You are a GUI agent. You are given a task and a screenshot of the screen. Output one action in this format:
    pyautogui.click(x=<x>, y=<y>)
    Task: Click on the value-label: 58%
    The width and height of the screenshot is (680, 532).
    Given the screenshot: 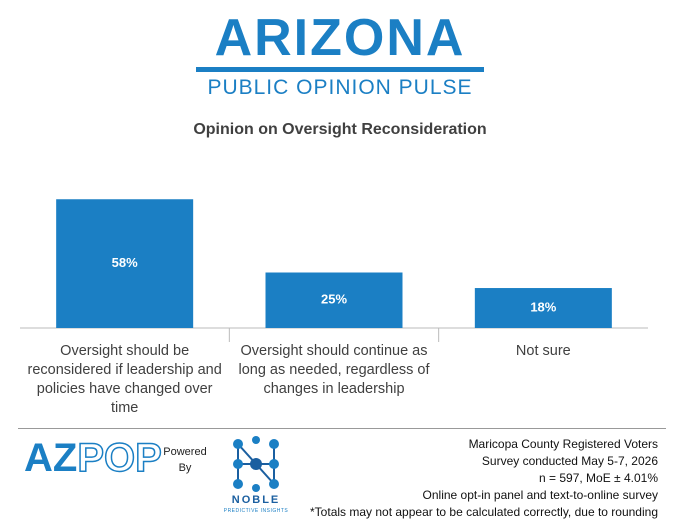 What is the action you would take?
    pyautogui.click(x=125, y=262)
    